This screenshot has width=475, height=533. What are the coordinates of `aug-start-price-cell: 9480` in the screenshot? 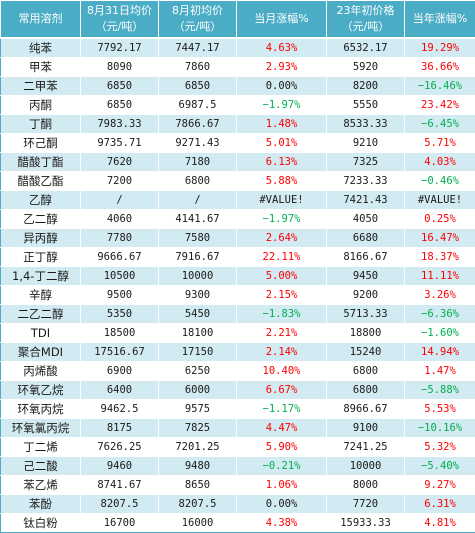 It's located at (198, 466).